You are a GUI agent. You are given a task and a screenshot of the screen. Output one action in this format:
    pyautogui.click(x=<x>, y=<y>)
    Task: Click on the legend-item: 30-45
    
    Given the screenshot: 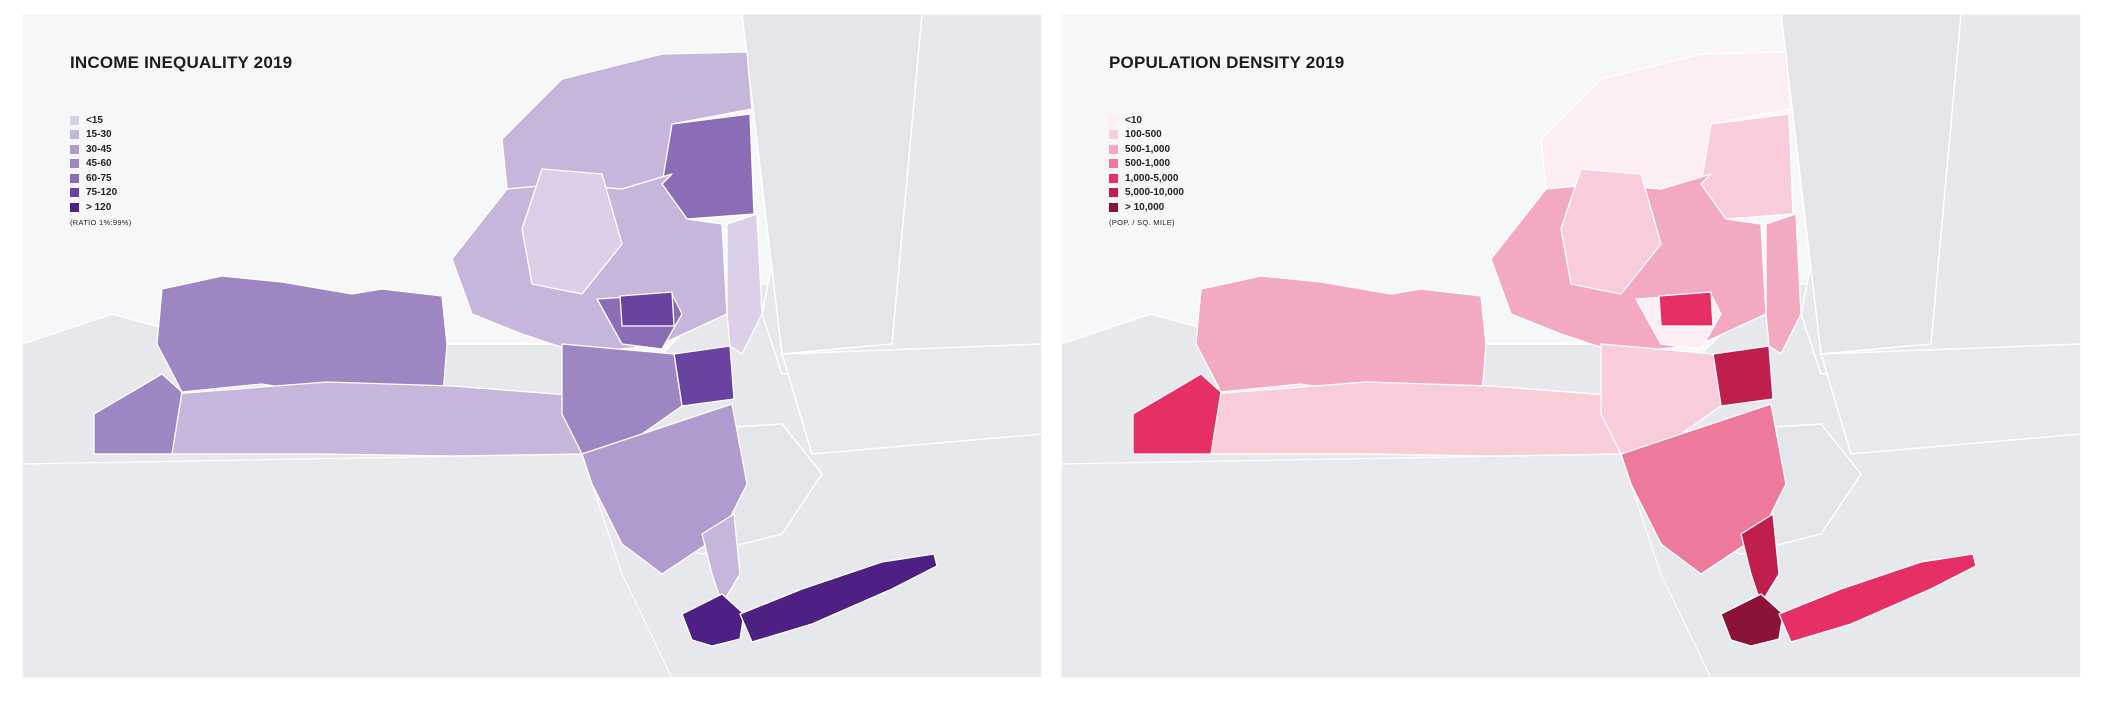 What is the action you would take?
    pyautogui.click(x=101, y=149)
    